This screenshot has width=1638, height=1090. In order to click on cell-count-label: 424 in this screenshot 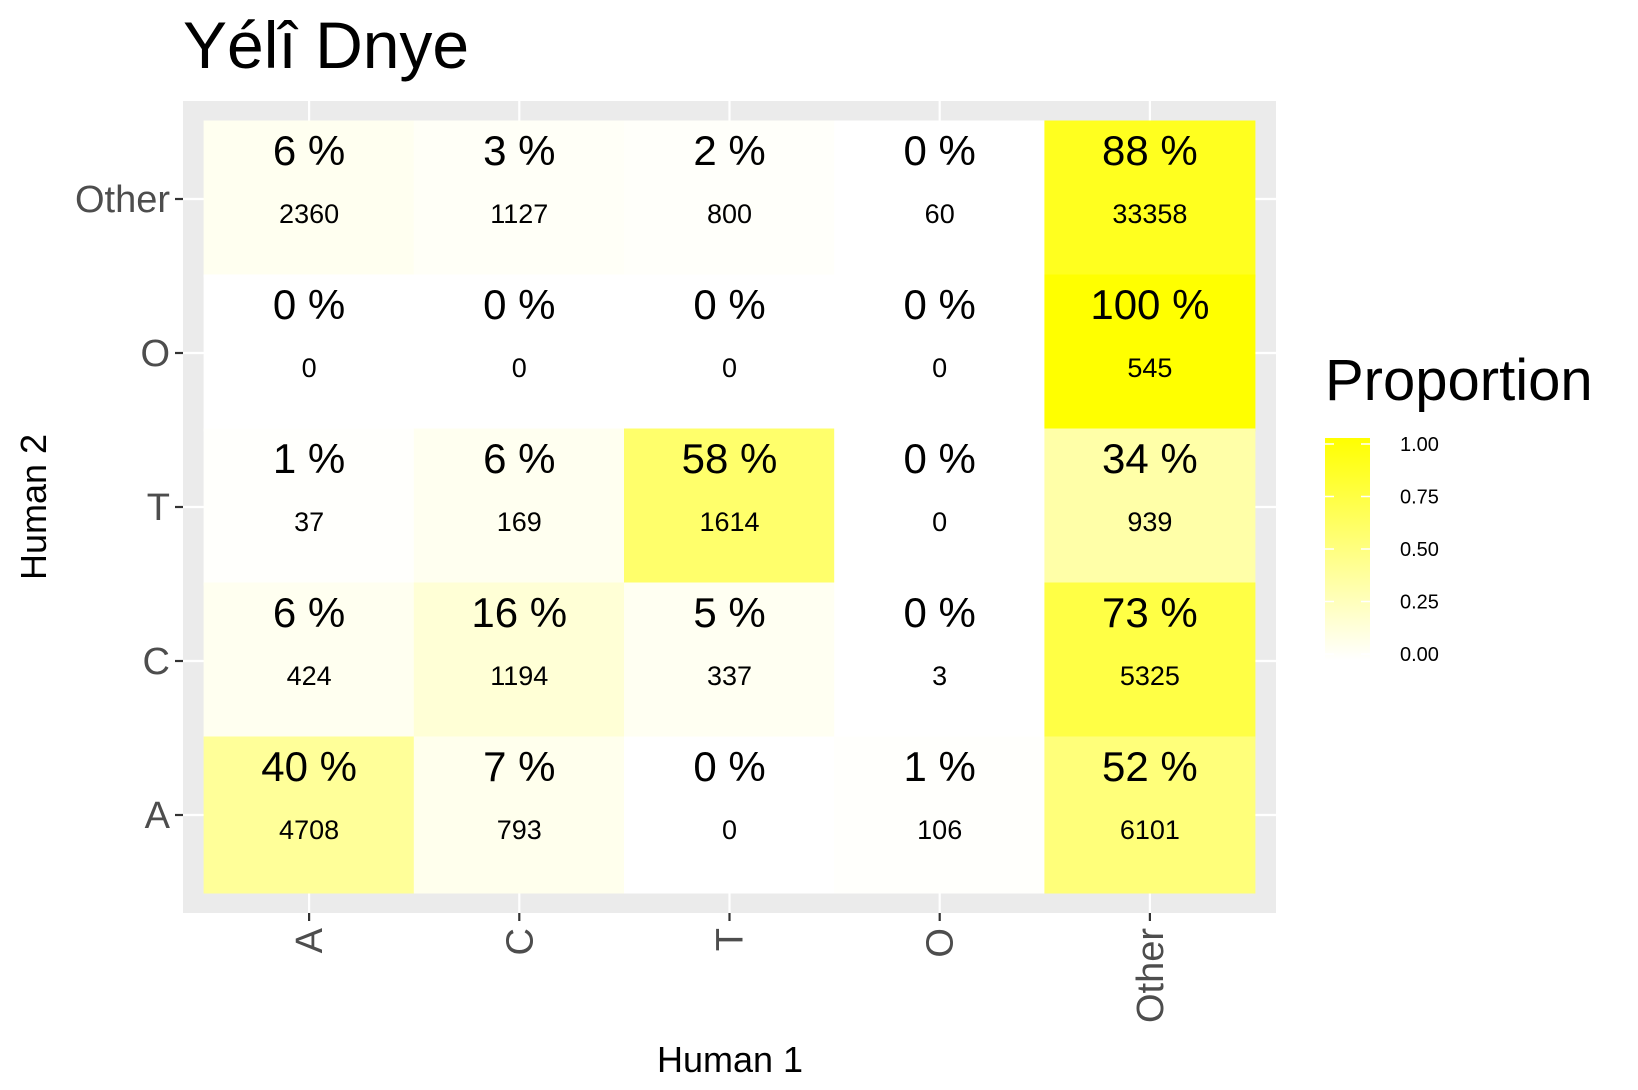, I will do `click(309, 676)`.